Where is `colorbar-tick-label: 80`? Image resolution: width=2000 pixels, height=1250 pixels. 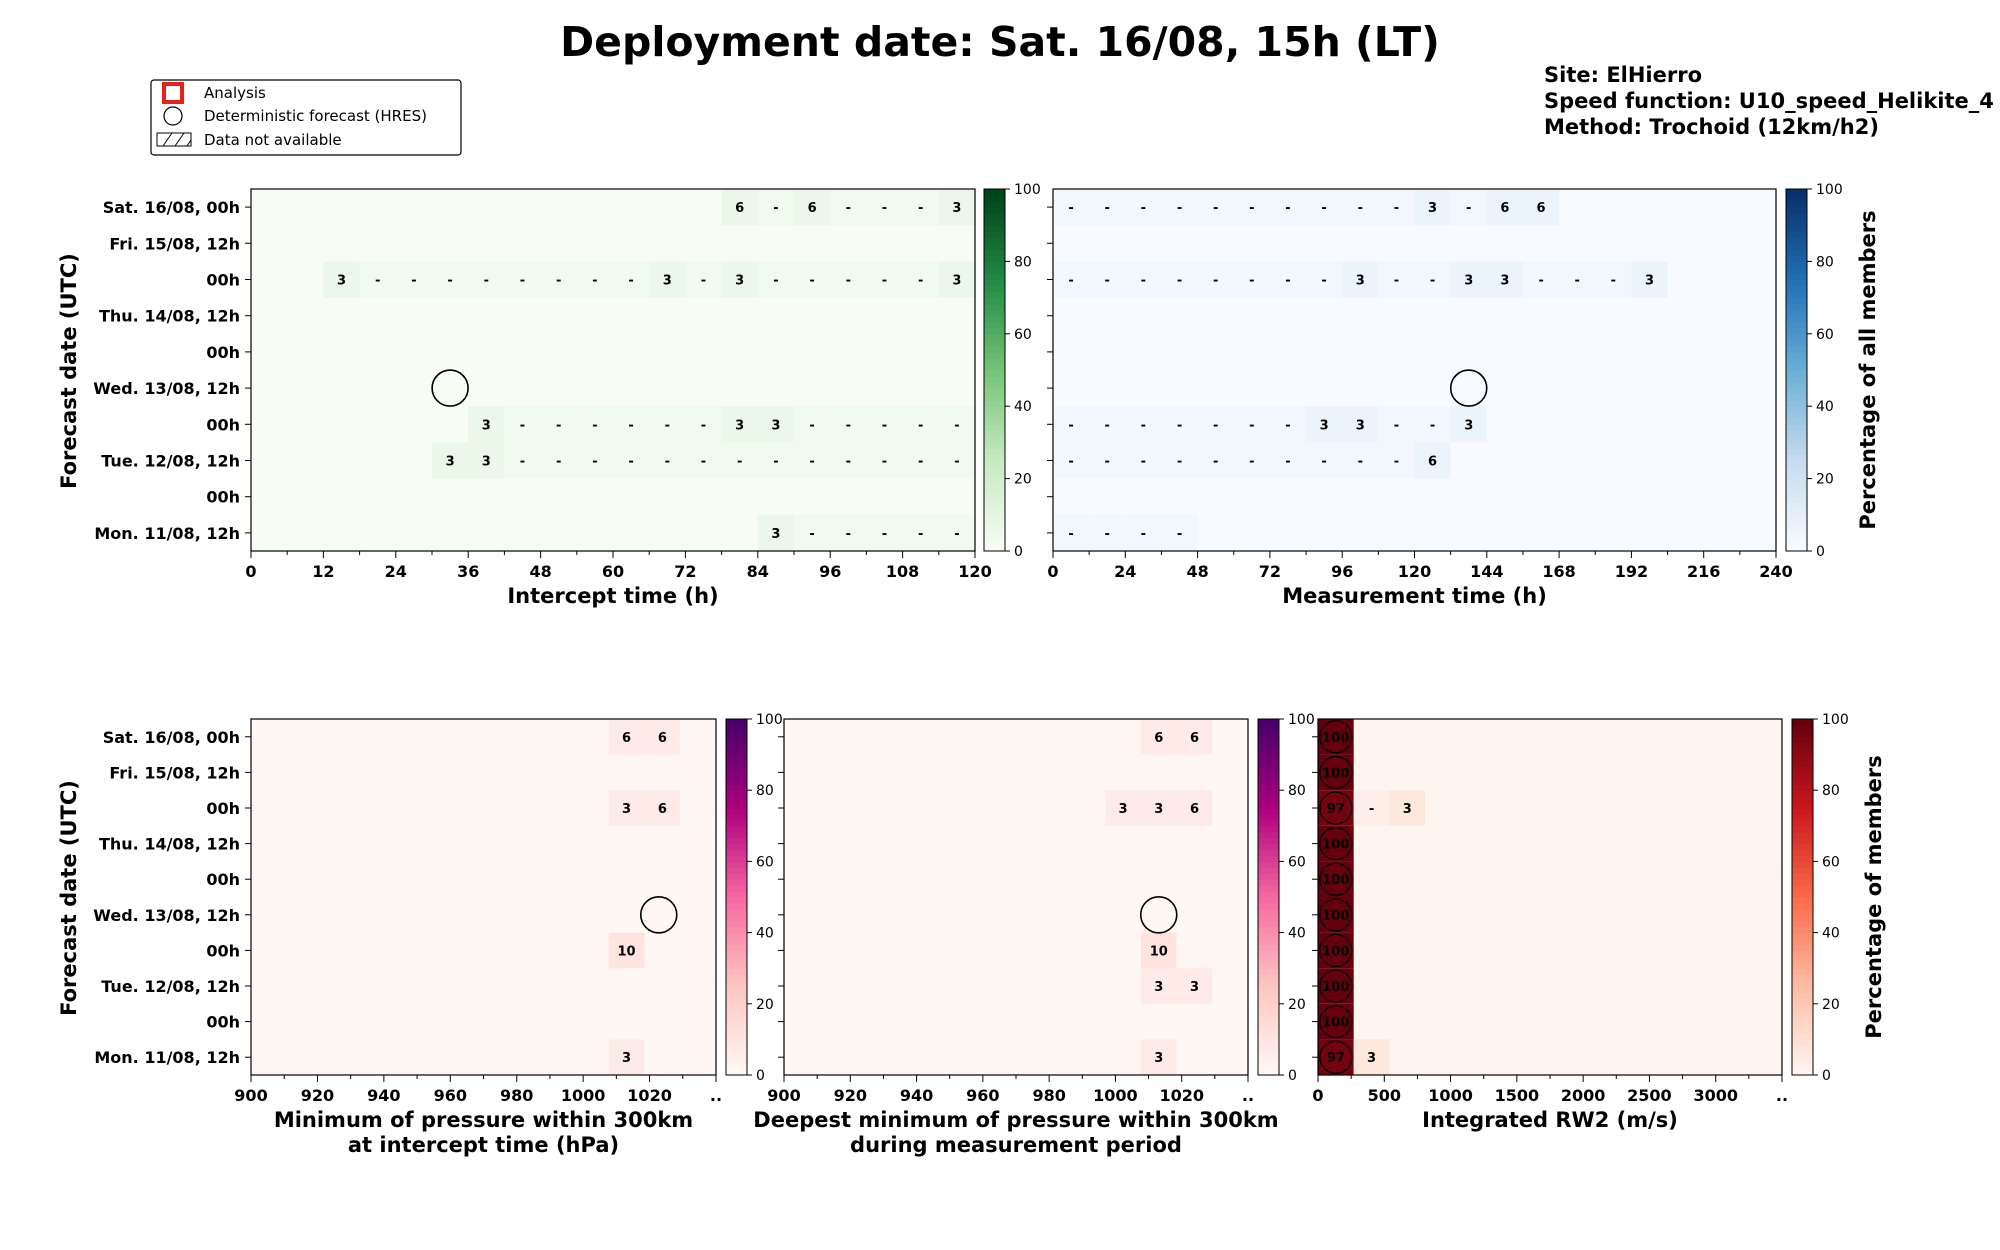
colorbar-tick-label: 80 is located at coordinates (1831, 791).